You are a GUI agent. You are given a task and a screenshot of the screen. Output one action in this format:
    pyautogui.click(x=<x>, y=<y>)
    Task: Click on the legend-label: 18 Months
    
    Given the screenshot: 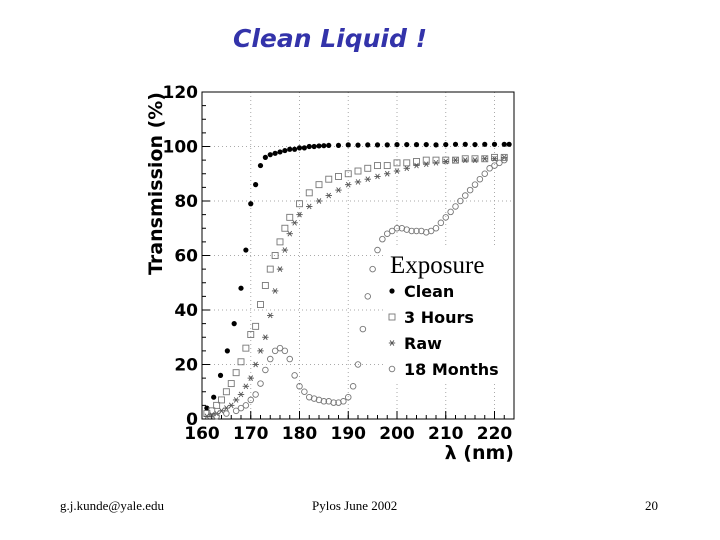 What is the action you would take?
    pyautogui.click(x=451, y=369)
    